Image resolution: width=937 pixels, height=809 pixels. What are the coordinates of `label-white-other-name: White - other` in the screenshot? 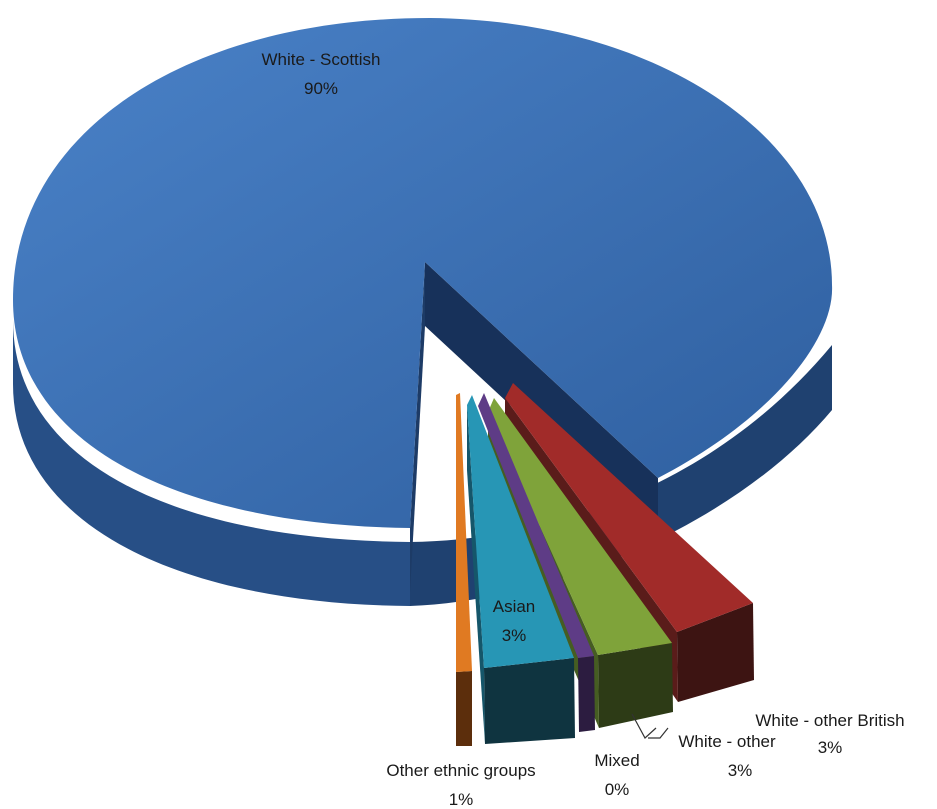 It's located at (727, 741).